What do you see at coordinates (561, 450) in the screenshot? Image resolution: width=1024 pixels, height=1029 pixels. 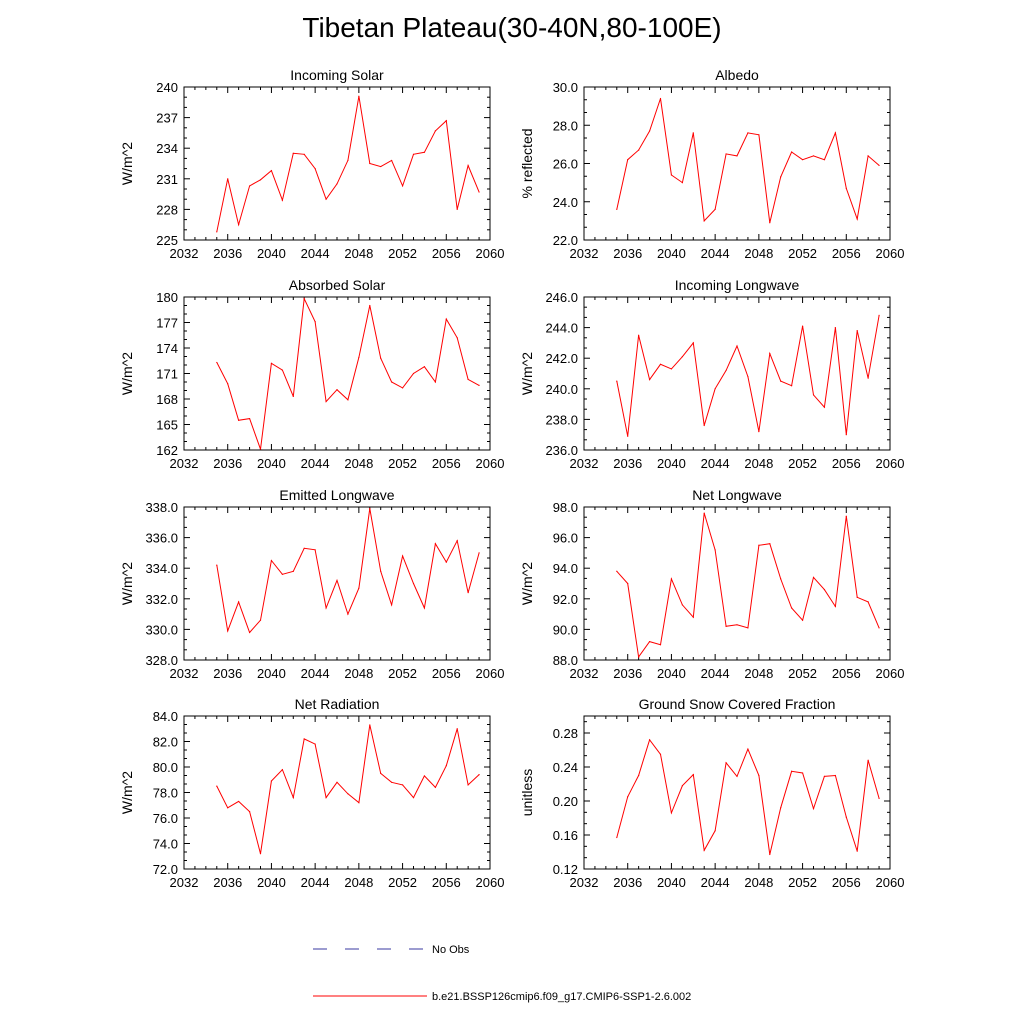 I see `y-tick-label: 236.0` at bounding box center [561, 450].